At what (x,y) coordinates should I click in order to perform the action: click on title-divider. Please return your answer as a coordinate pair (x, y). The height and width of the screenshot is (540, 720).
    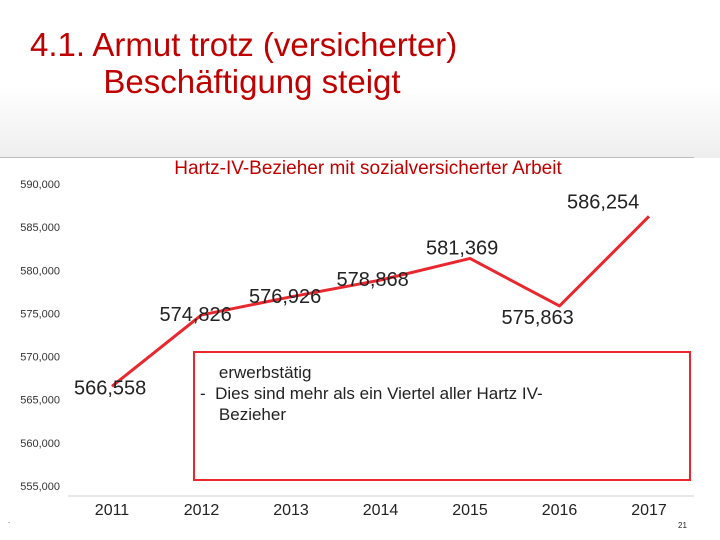
    Looking at the image, I should click on (347, 157).